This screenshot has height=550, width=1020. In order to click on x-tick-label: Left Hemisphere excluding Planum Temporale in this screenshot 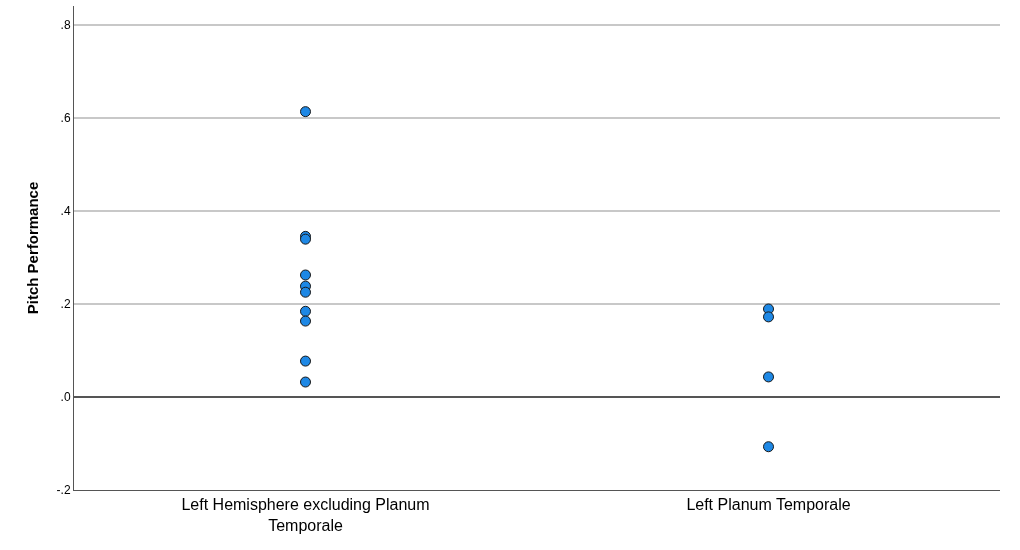, I will do `click(305, 515)`.